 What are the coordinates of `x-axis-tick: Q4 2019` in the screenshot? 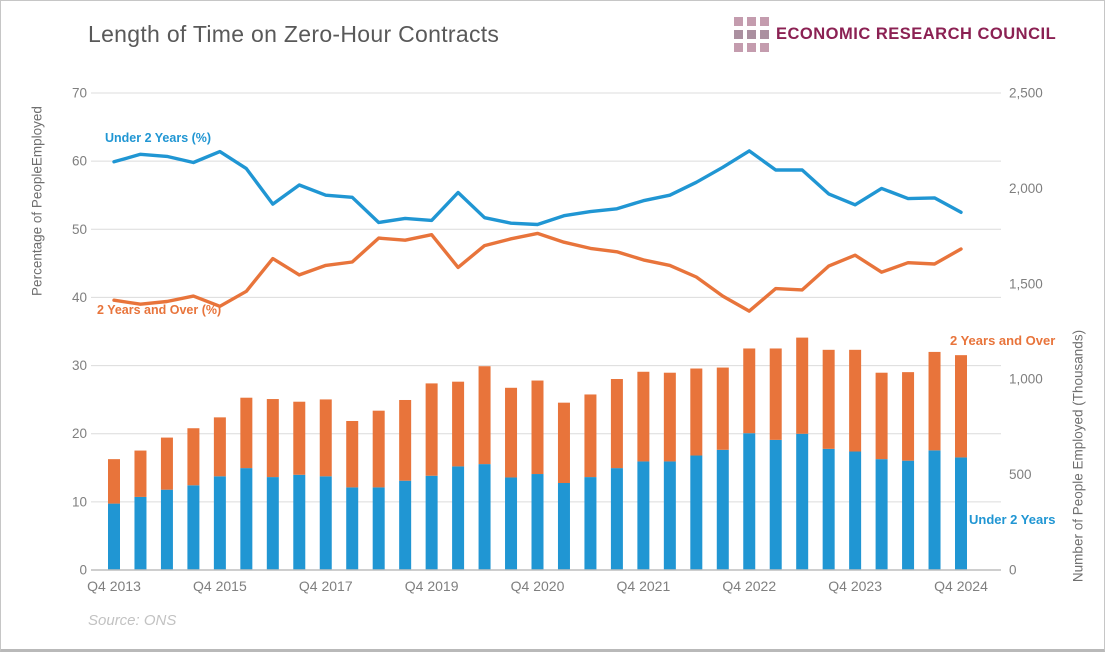 It's located at (432, 586).